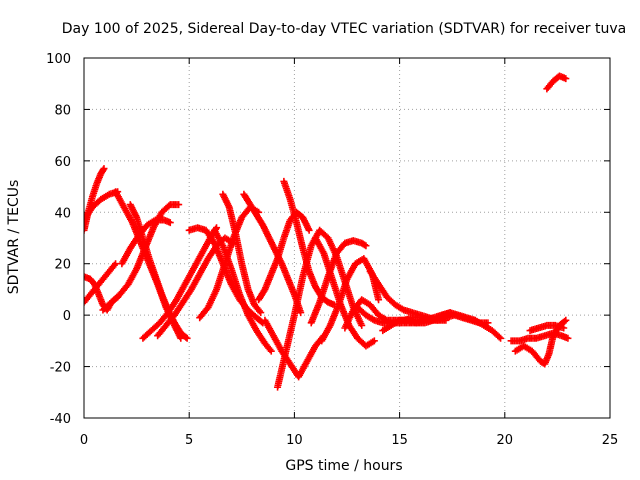 Image resolution: width=640 pixels, height=480 pixels. Describe the element at coordinates (60, 368) in the screenshot. I see `y-tick-label: -20` at that location.